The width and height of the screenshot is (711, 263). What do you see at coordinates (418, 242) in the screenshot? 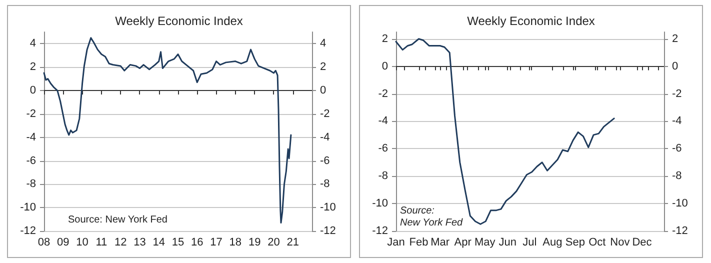
I see `x-tick-label: Feb` at bounding box center [418, 242].